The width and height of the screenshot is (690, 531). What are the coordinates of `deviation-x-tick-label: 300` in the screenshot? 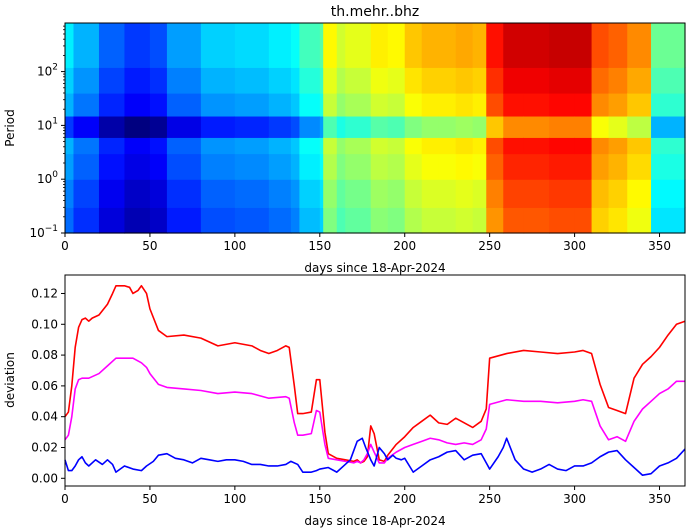 It's located at (574, 499).